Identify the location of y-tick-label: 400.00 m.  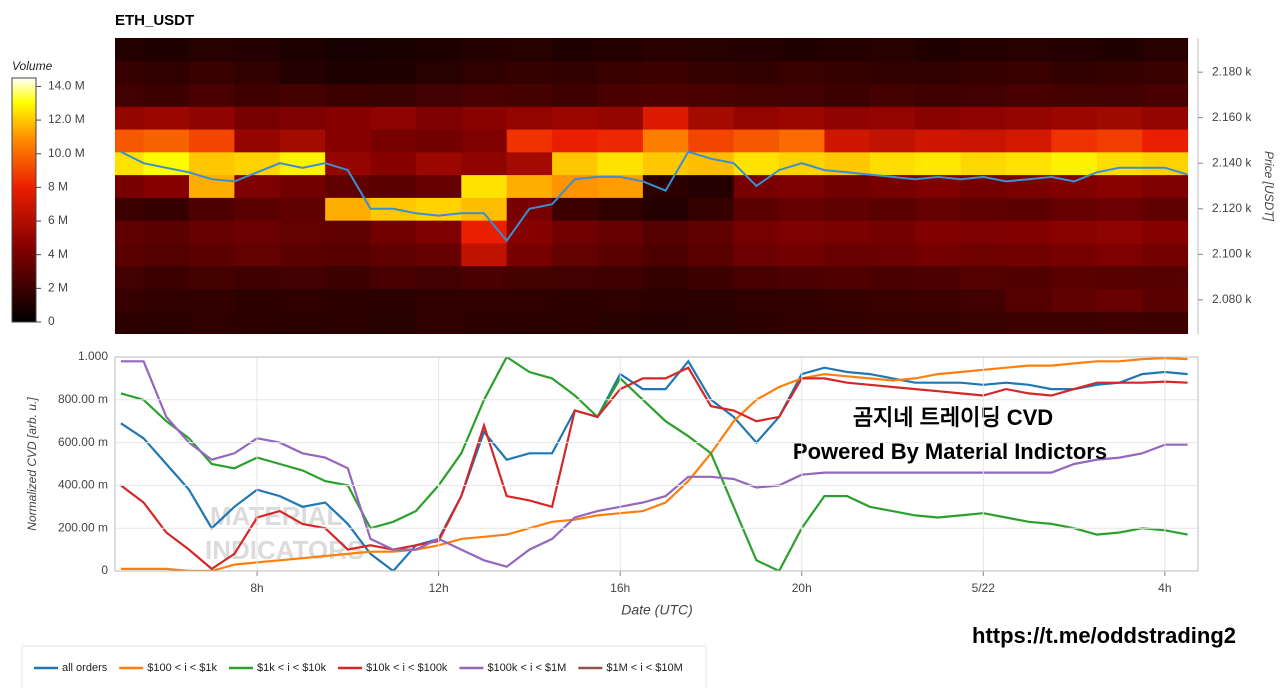
(83, 485).